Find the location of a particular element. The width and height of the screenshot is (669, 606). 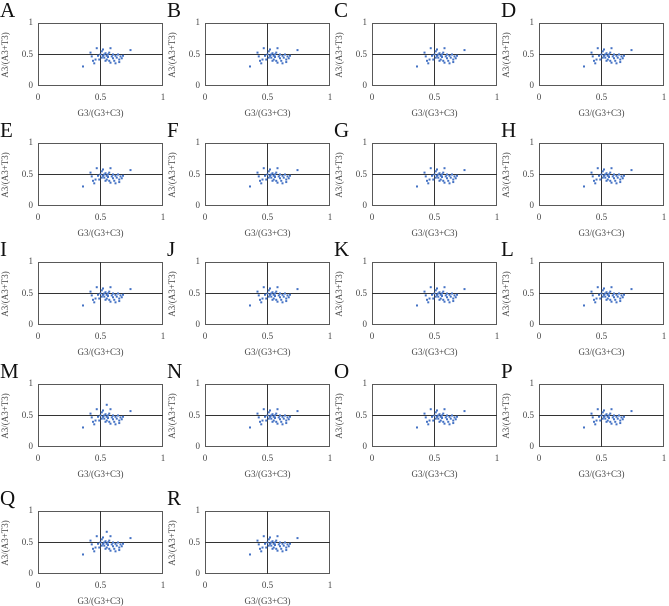

y-tick-label: 0.5 is located at coordinates (528, 292).